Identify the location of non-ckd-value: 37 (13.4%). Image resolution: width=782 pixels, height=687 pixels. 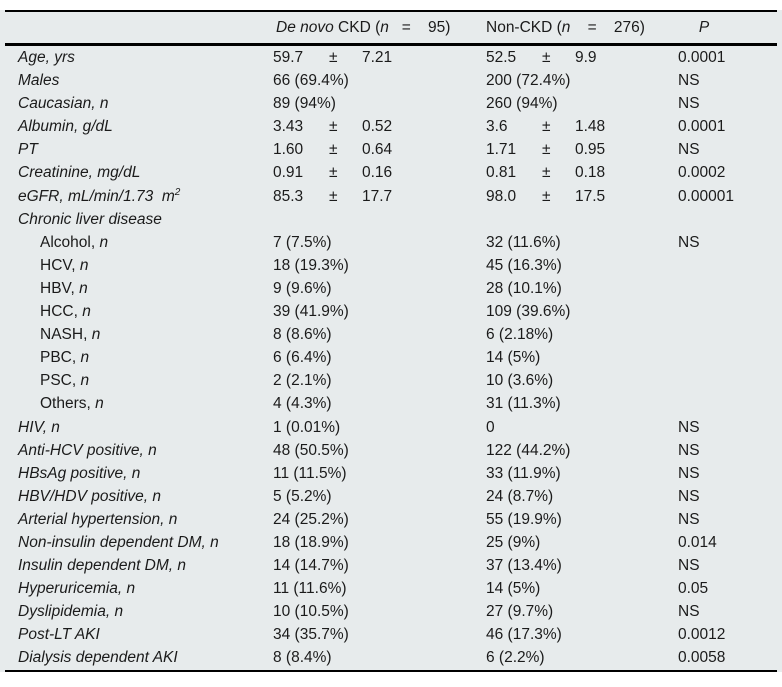
(524, 566).